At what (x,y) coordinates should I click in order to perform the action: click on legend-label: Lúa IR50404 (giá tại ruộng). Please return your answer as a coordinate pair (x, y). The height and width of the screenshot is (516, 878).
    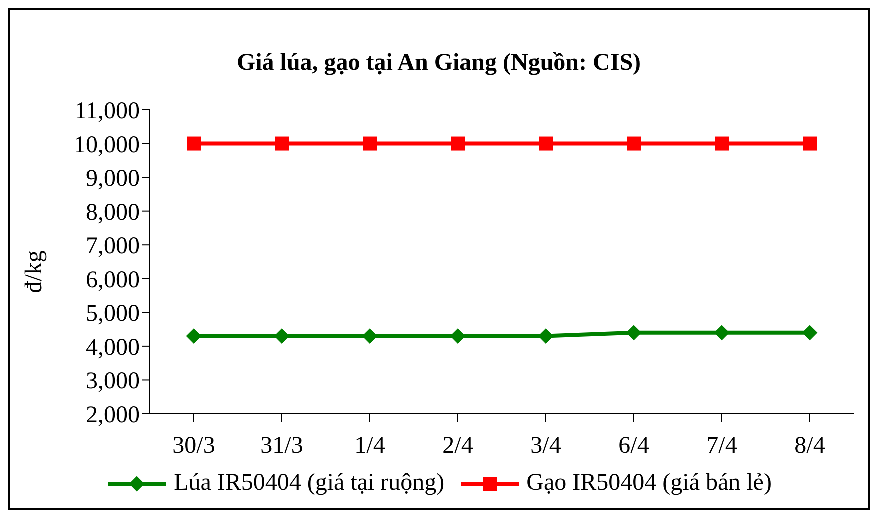
    Looking at the image, I should click on (309, 483).